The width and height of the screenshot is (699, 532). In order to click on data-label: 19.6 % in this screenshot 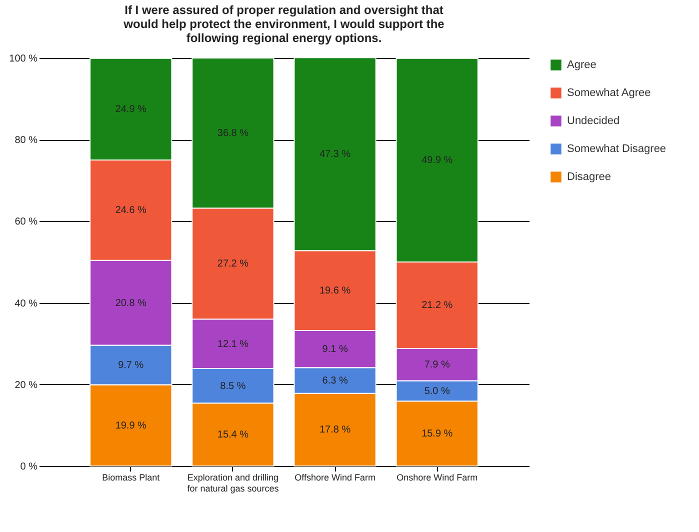, I will do `click(335, 291)`.